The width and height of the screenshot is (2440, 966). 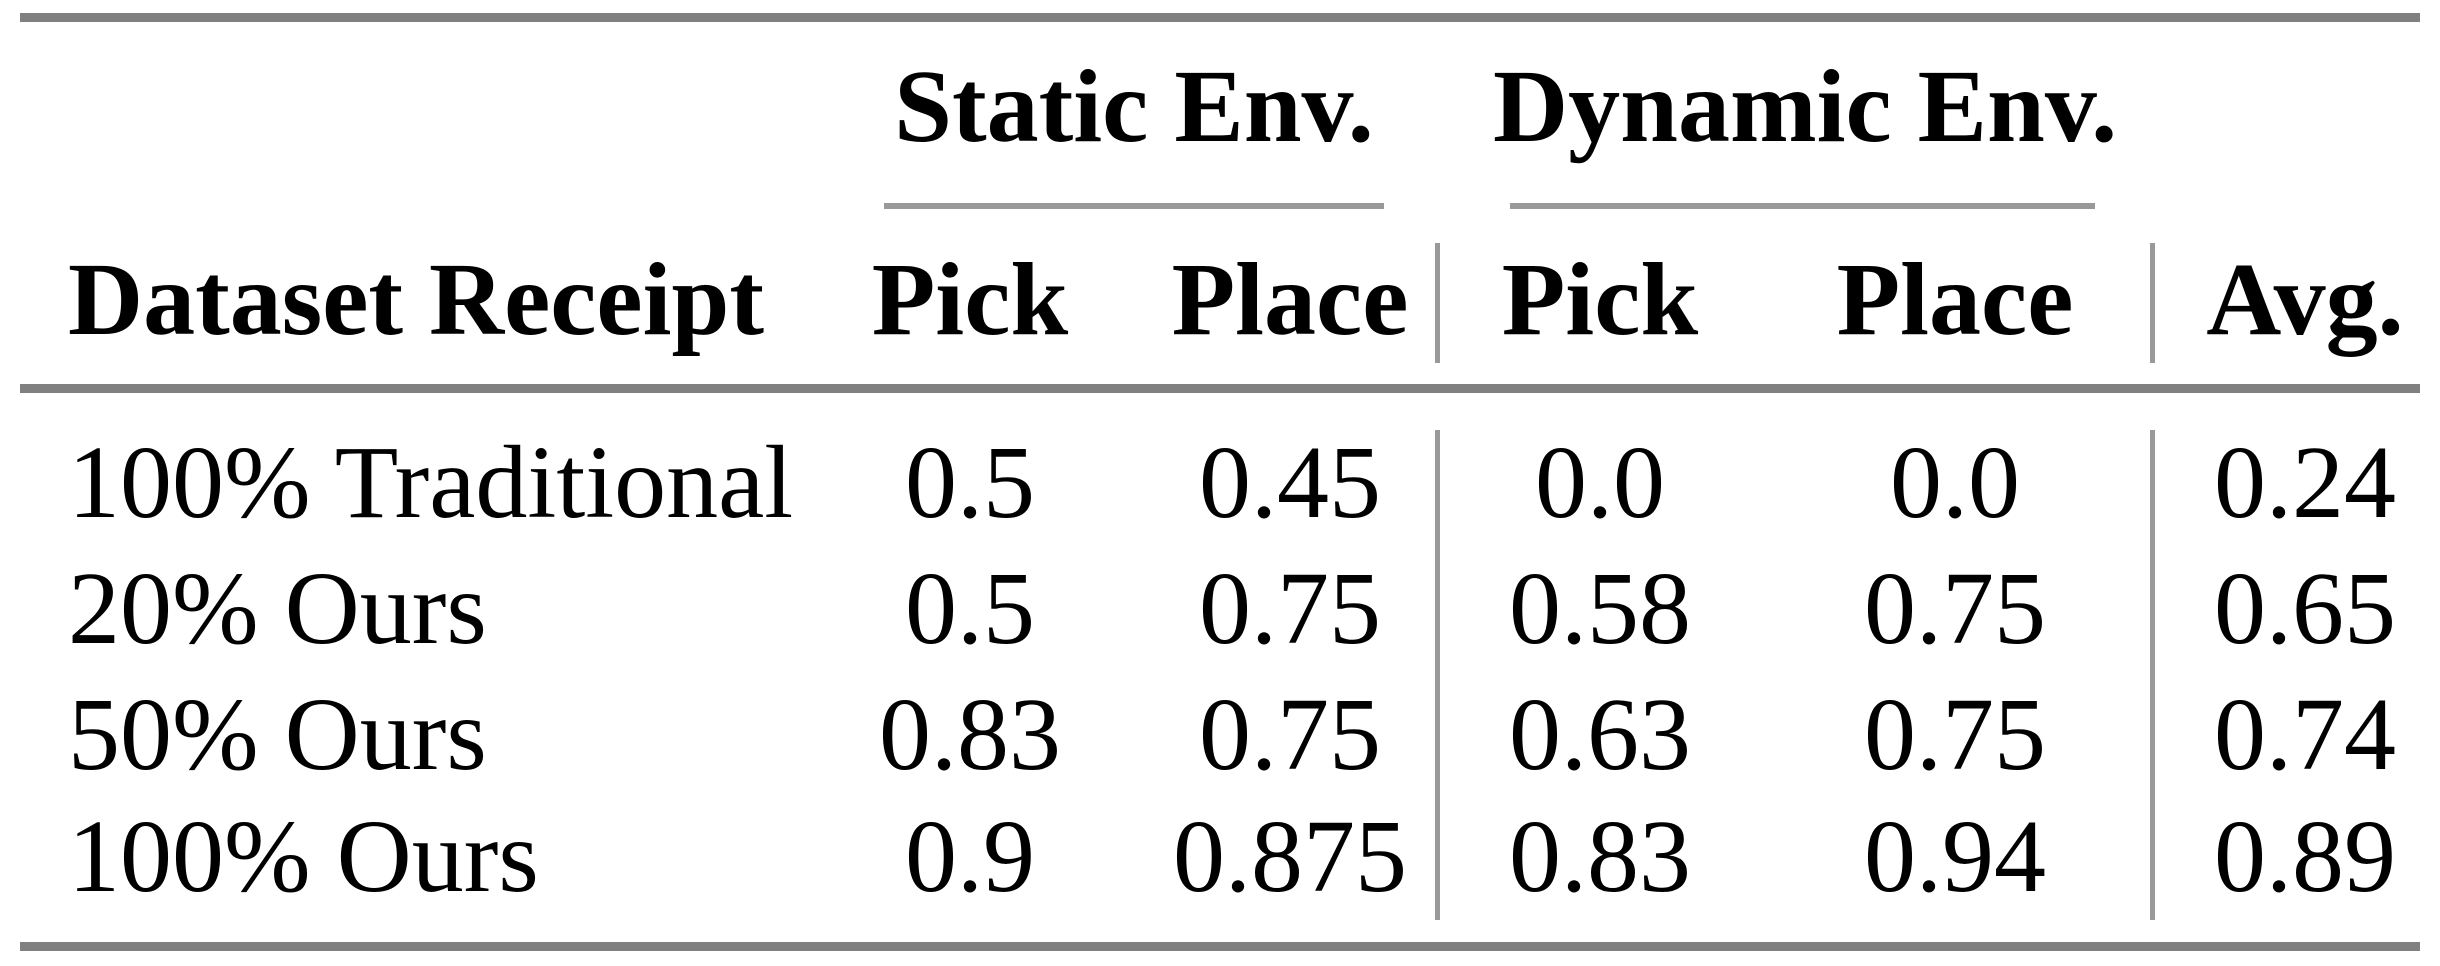 I want to click on table-top-rule, so click(x=1220, y=17).